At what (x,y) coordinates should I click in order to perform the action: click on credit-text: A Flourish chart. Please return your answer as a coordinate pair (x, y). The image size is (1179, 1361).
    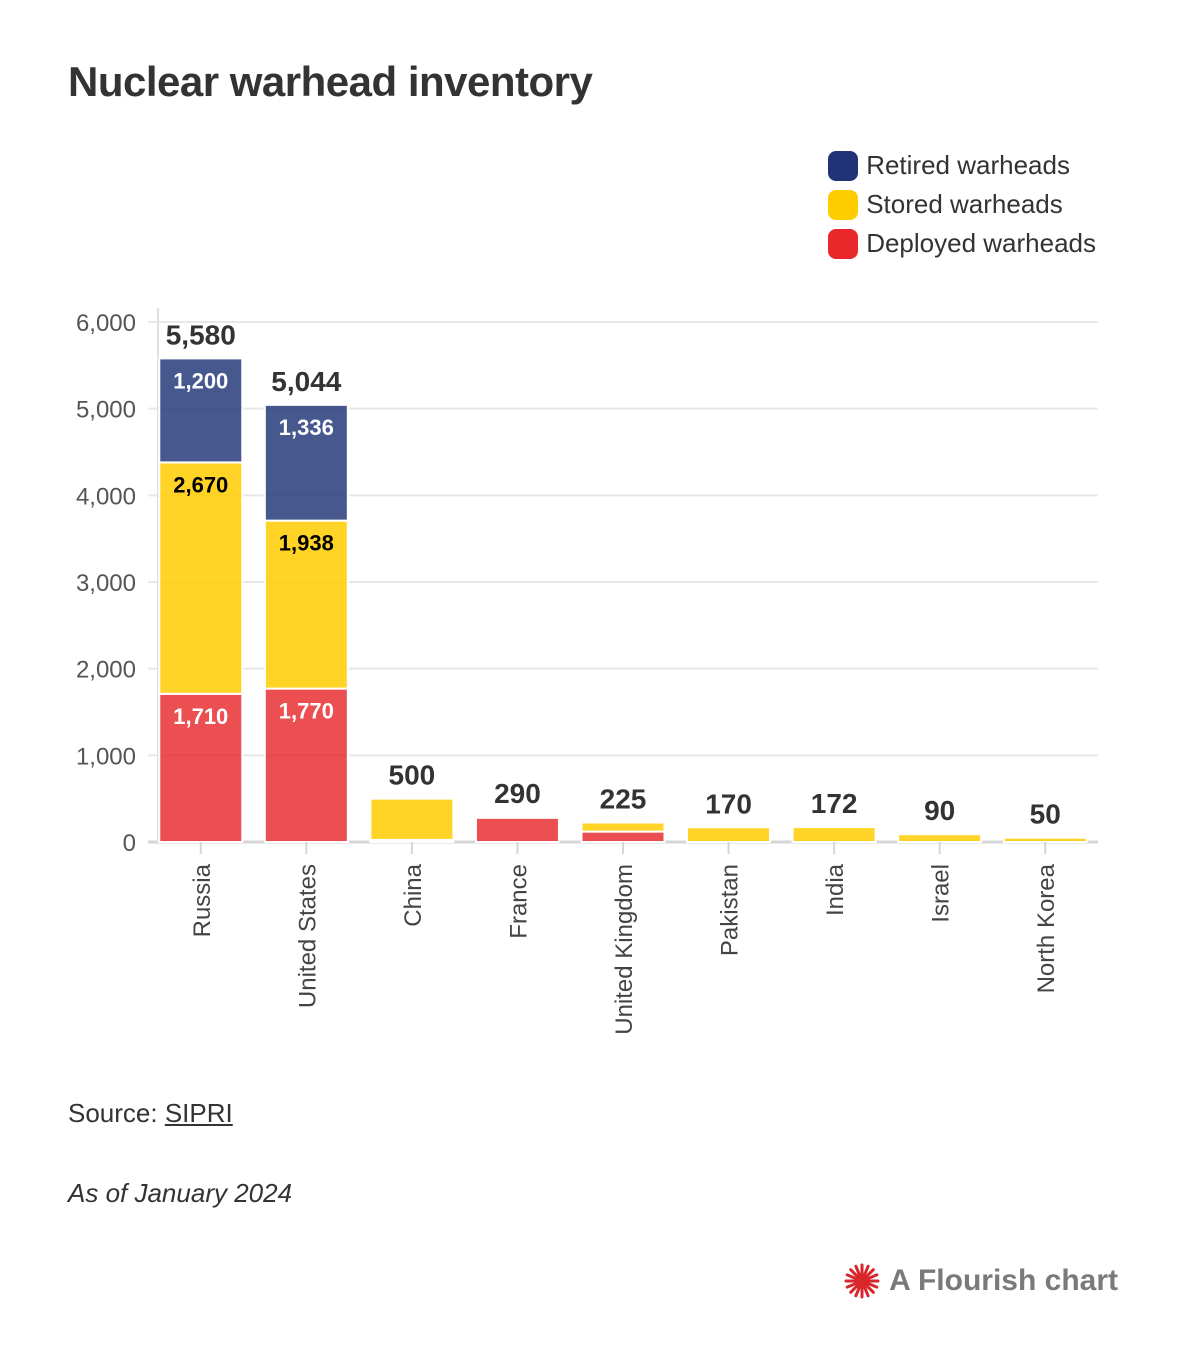
    Looking at the image, I should click on (1003, 1280).